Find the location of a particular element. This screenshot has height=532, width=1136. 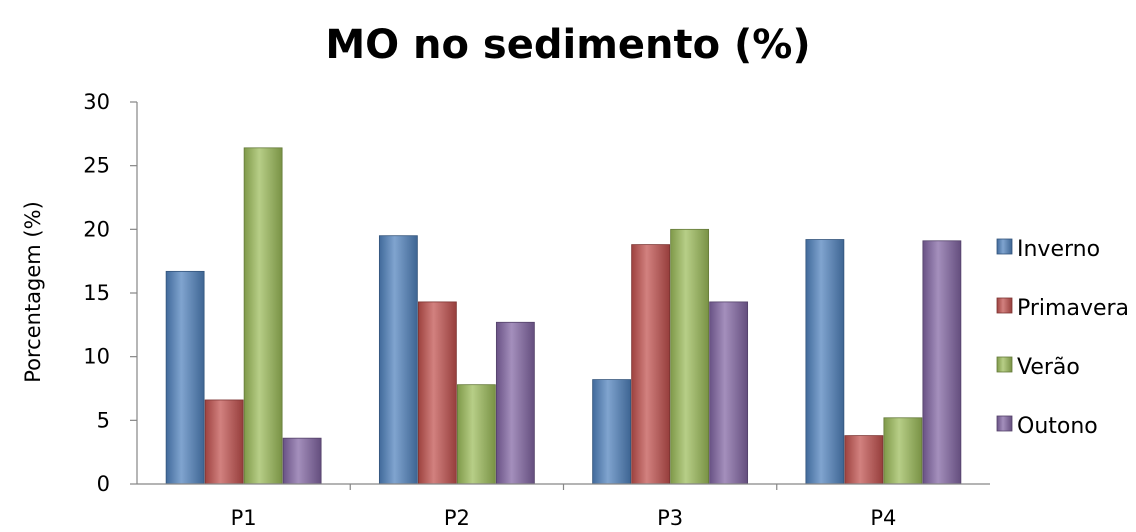

y-tick-label: 5 is located at coordinates (103, 420).